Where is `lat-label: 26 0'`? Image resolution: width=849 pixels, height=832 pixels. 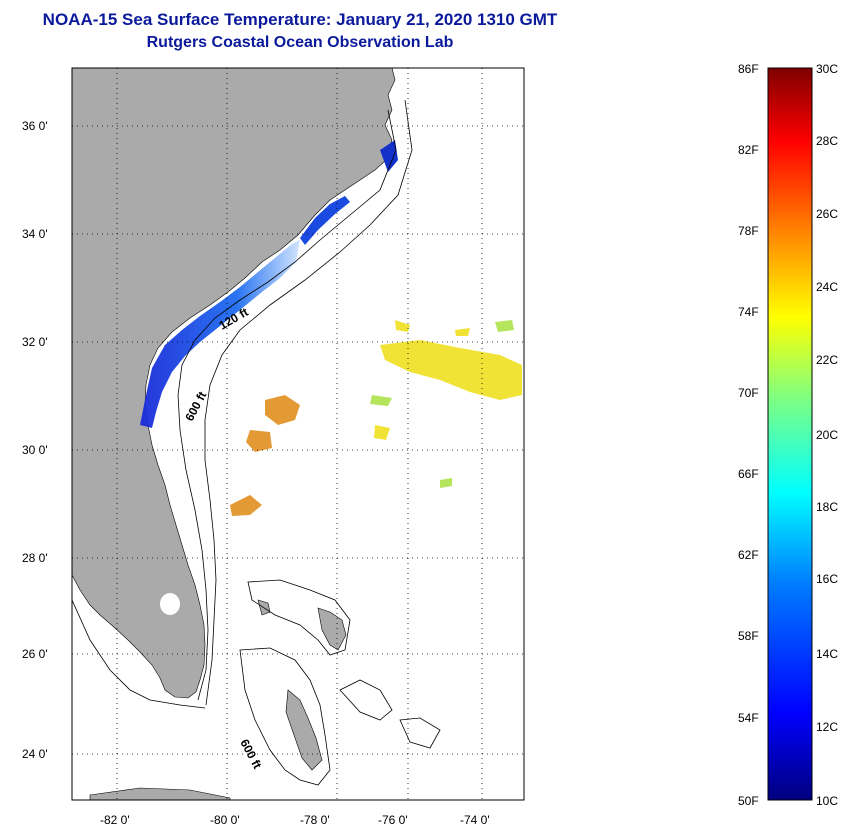 lat-label: 26 0' is located at coordinates (35, 654).